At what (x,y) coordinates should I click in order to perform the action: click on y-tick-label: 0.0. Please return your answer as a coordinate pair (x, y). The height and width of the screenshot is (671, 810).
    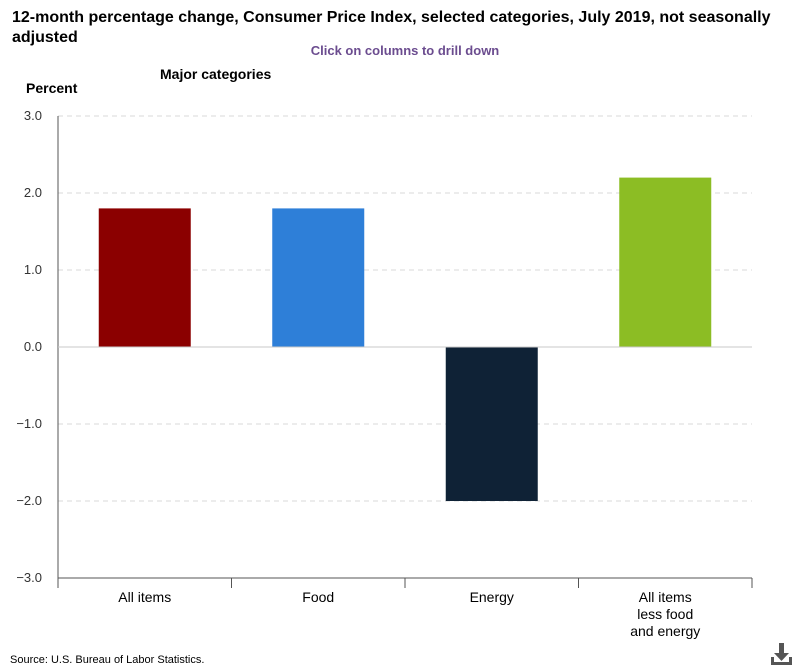
    Looking at the image, I should click on (33, 346).